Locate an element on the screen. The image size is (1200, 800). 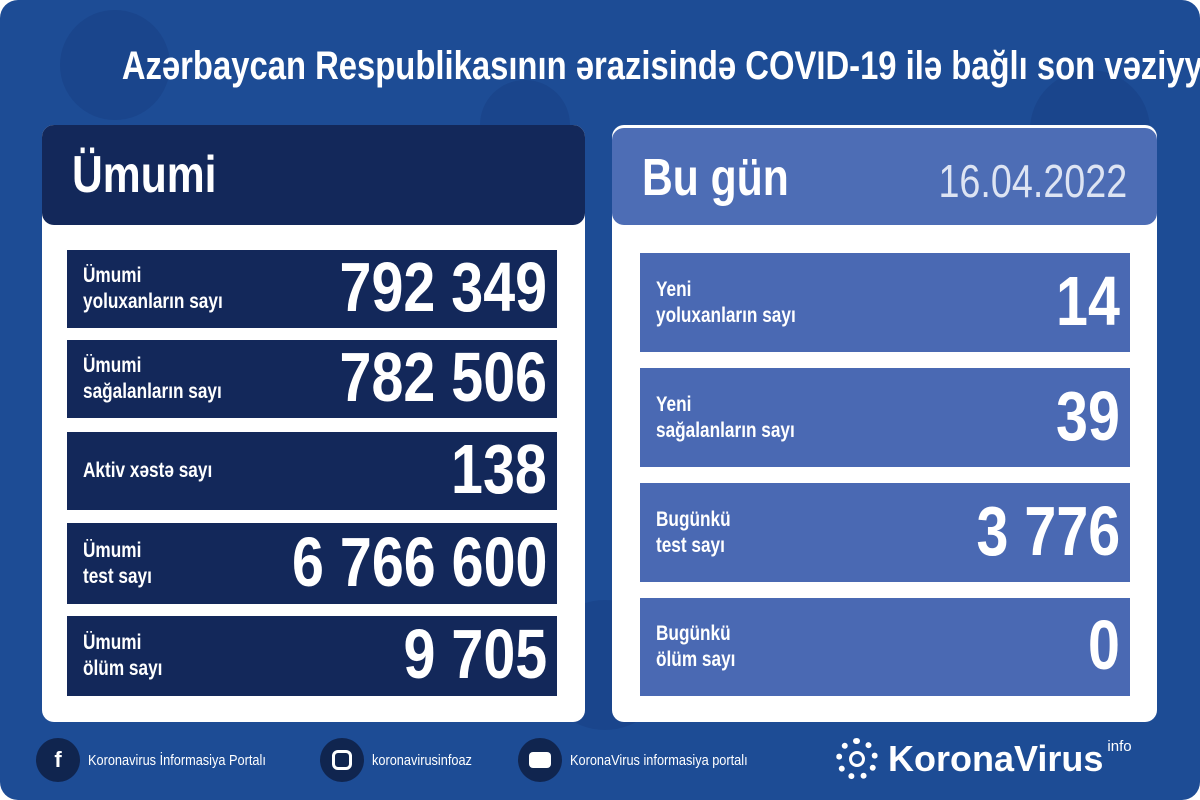
stat-label: Aktiv xəstə sayı is located at coordinates (148, 470).